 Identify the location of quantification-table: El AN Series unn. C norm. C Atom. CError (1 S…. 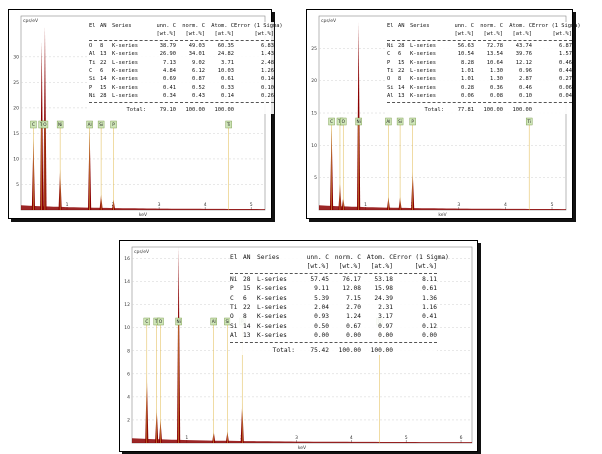
(186, 68).